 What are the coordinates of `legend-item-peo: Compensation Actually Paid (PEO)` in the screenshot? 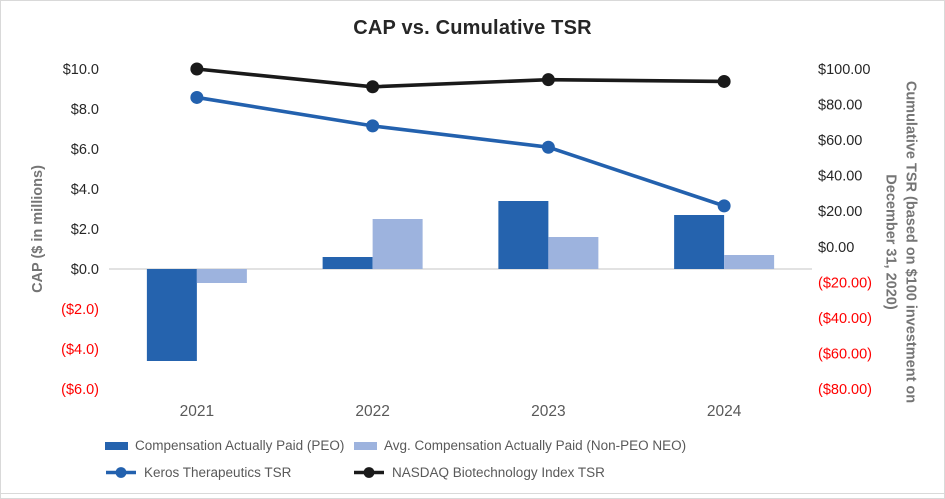 It's located at (224, 445).